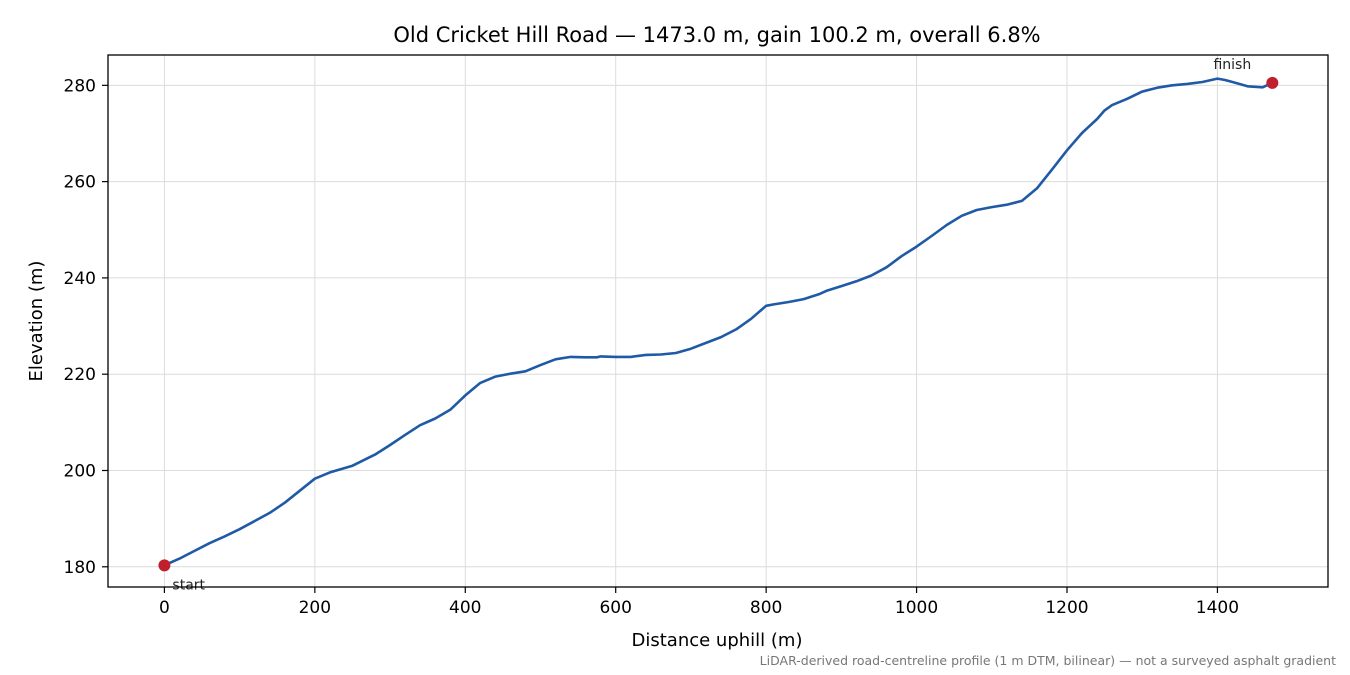  I want to click on finish-label: finish, so click(1232, 65).